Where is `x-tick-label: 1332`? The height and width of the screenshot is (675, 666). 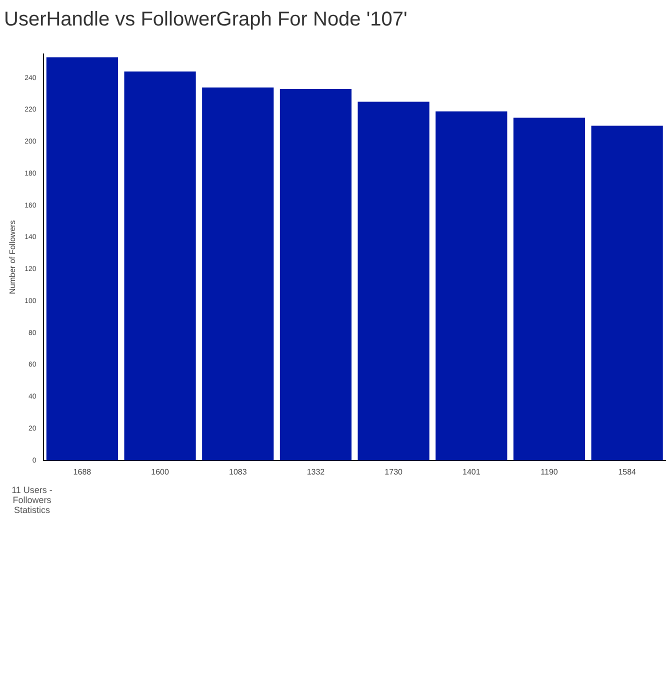 x-tick-label: 1332 is located at coordinates (316, 471).